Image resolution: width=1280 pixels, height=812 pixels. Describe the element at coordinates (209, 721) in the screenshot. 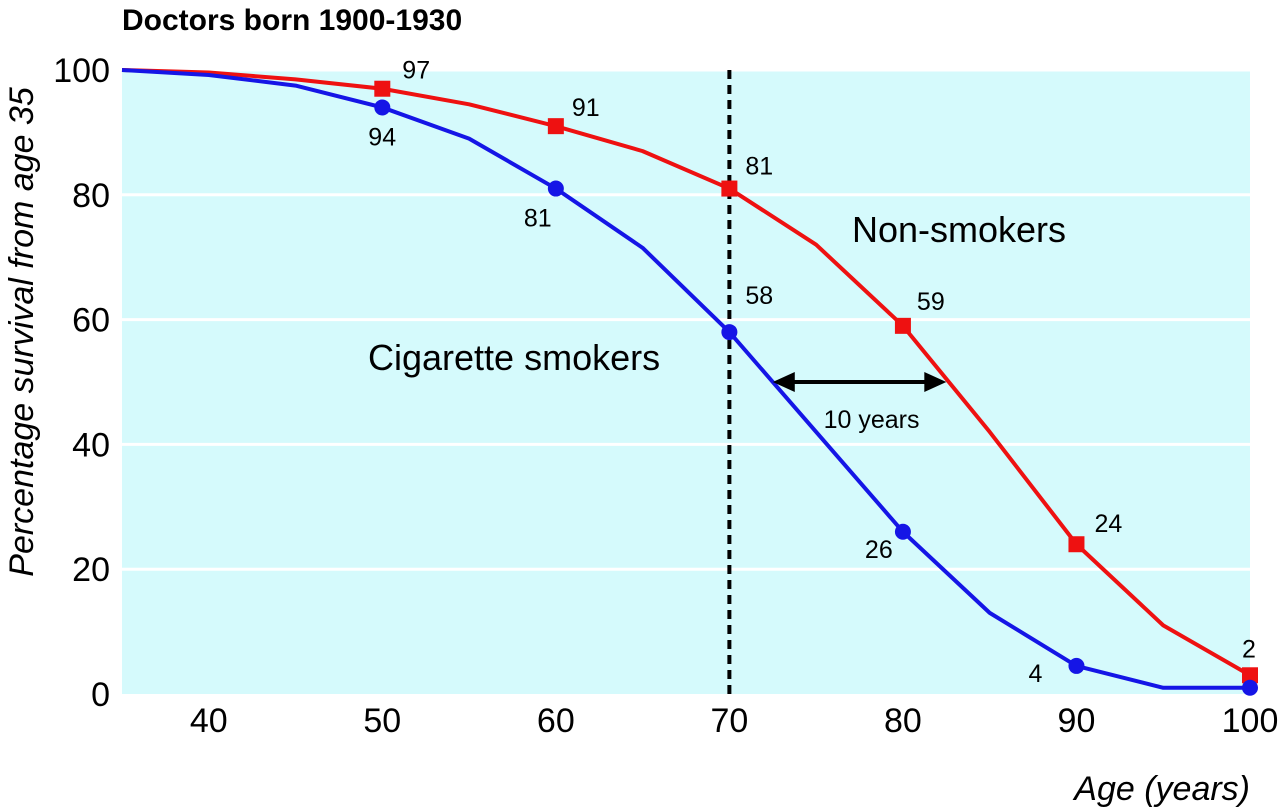

I see `x-tick-40: 40` at that location.